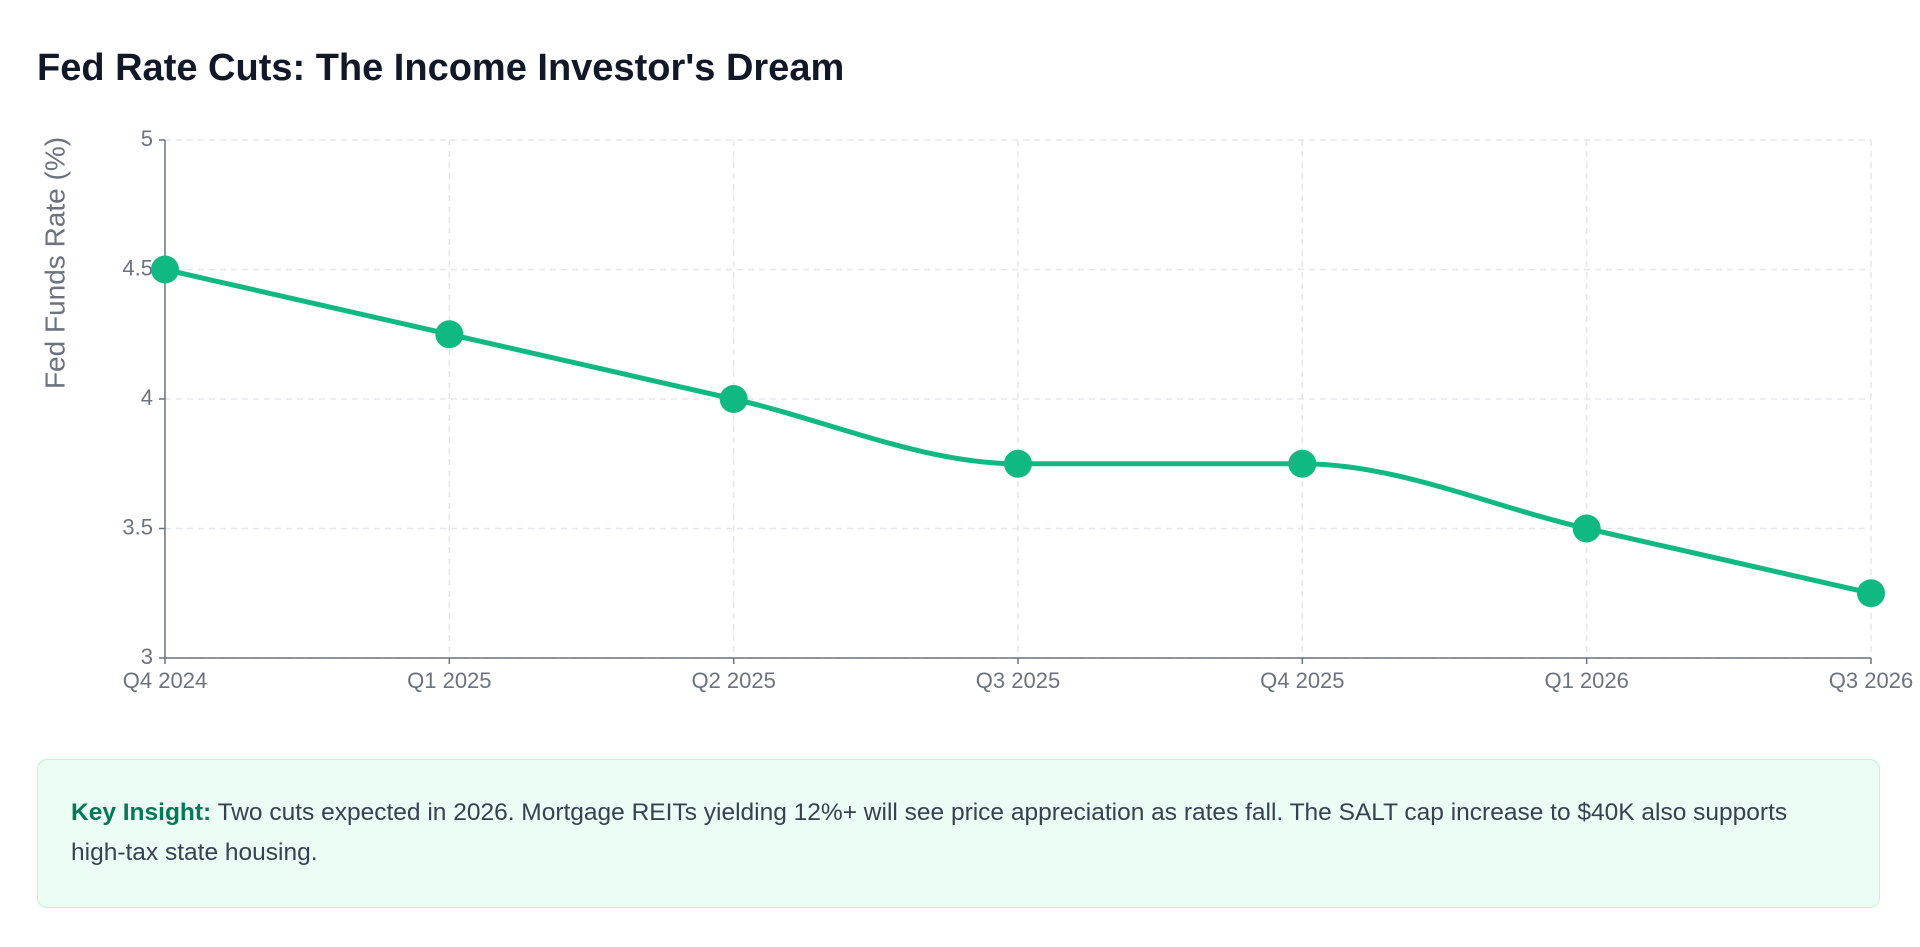 This screenshot has width=1920, height=947. I want to click on y-tick-label: 4.5, so click(137, 267).